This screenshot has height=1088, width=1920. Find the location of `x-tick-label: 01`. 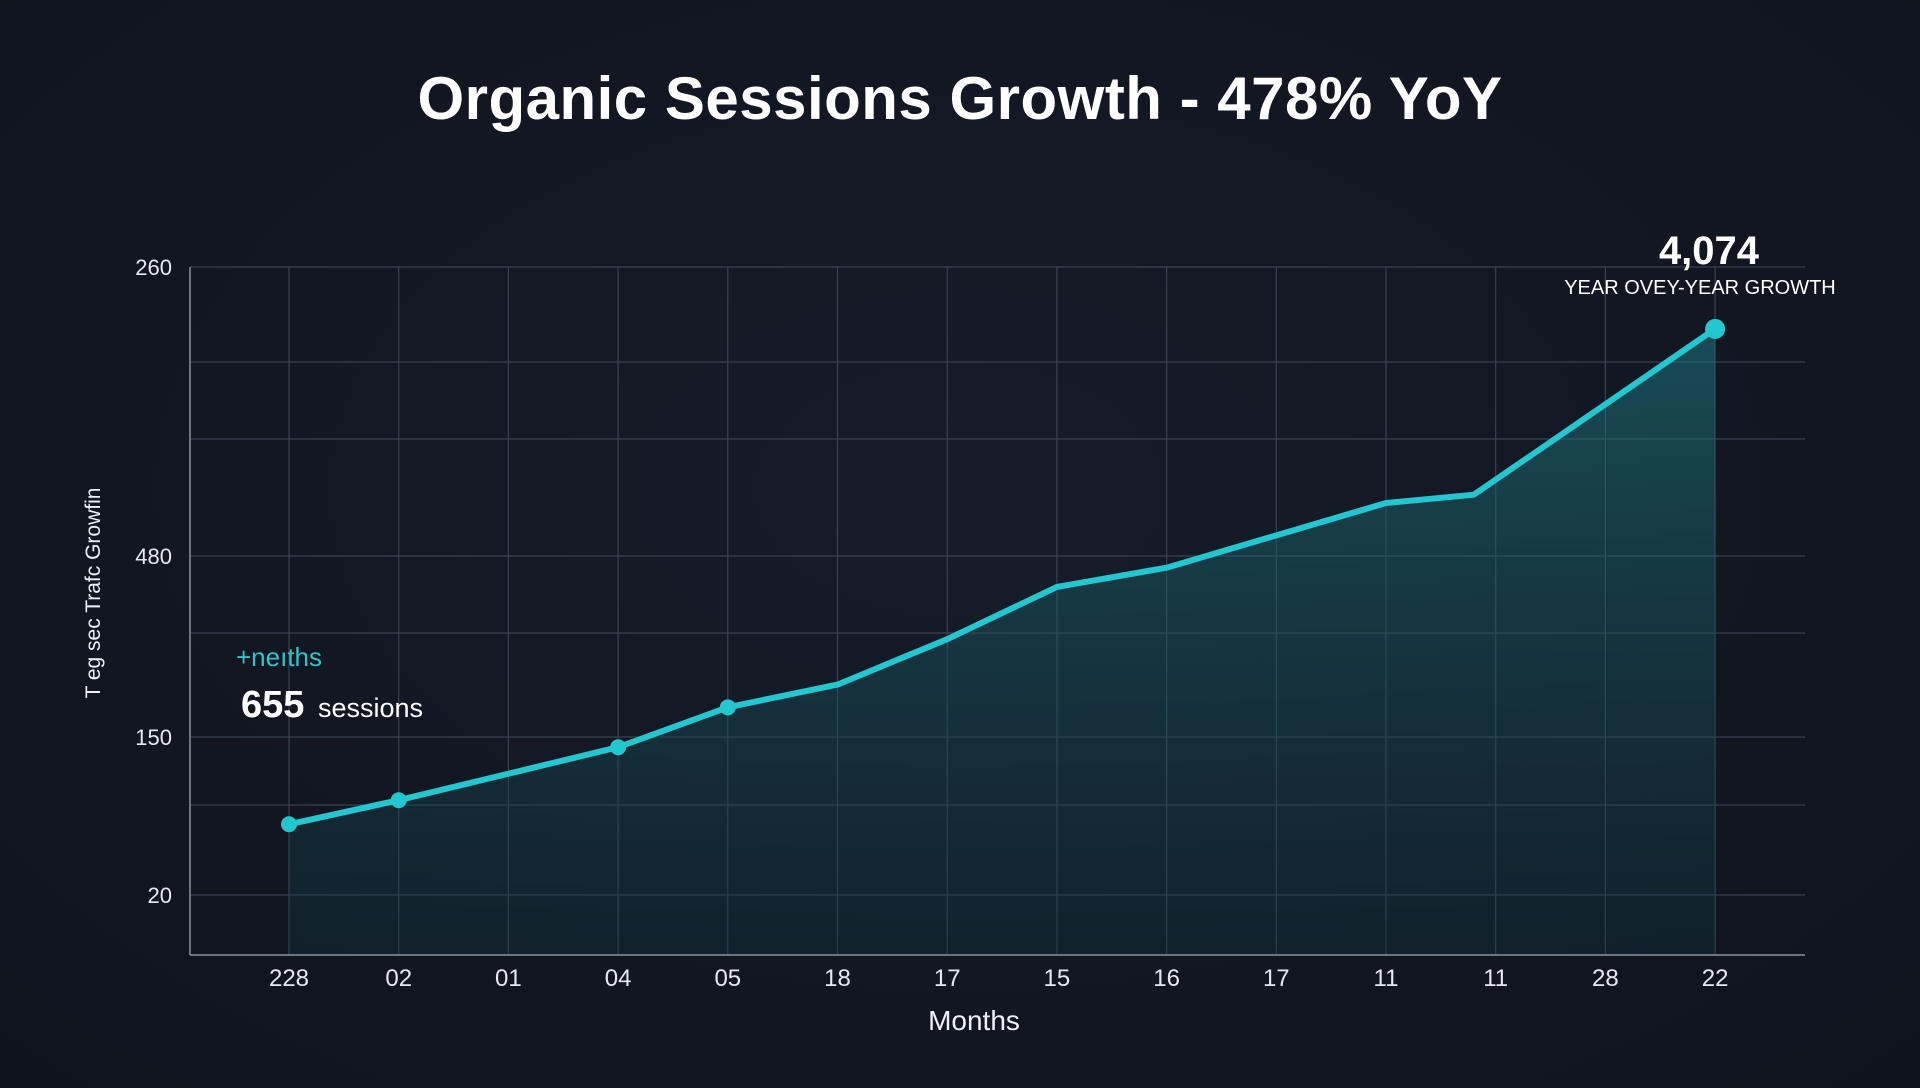

x-tick-label: 01 is located at coordinates (508, 978).